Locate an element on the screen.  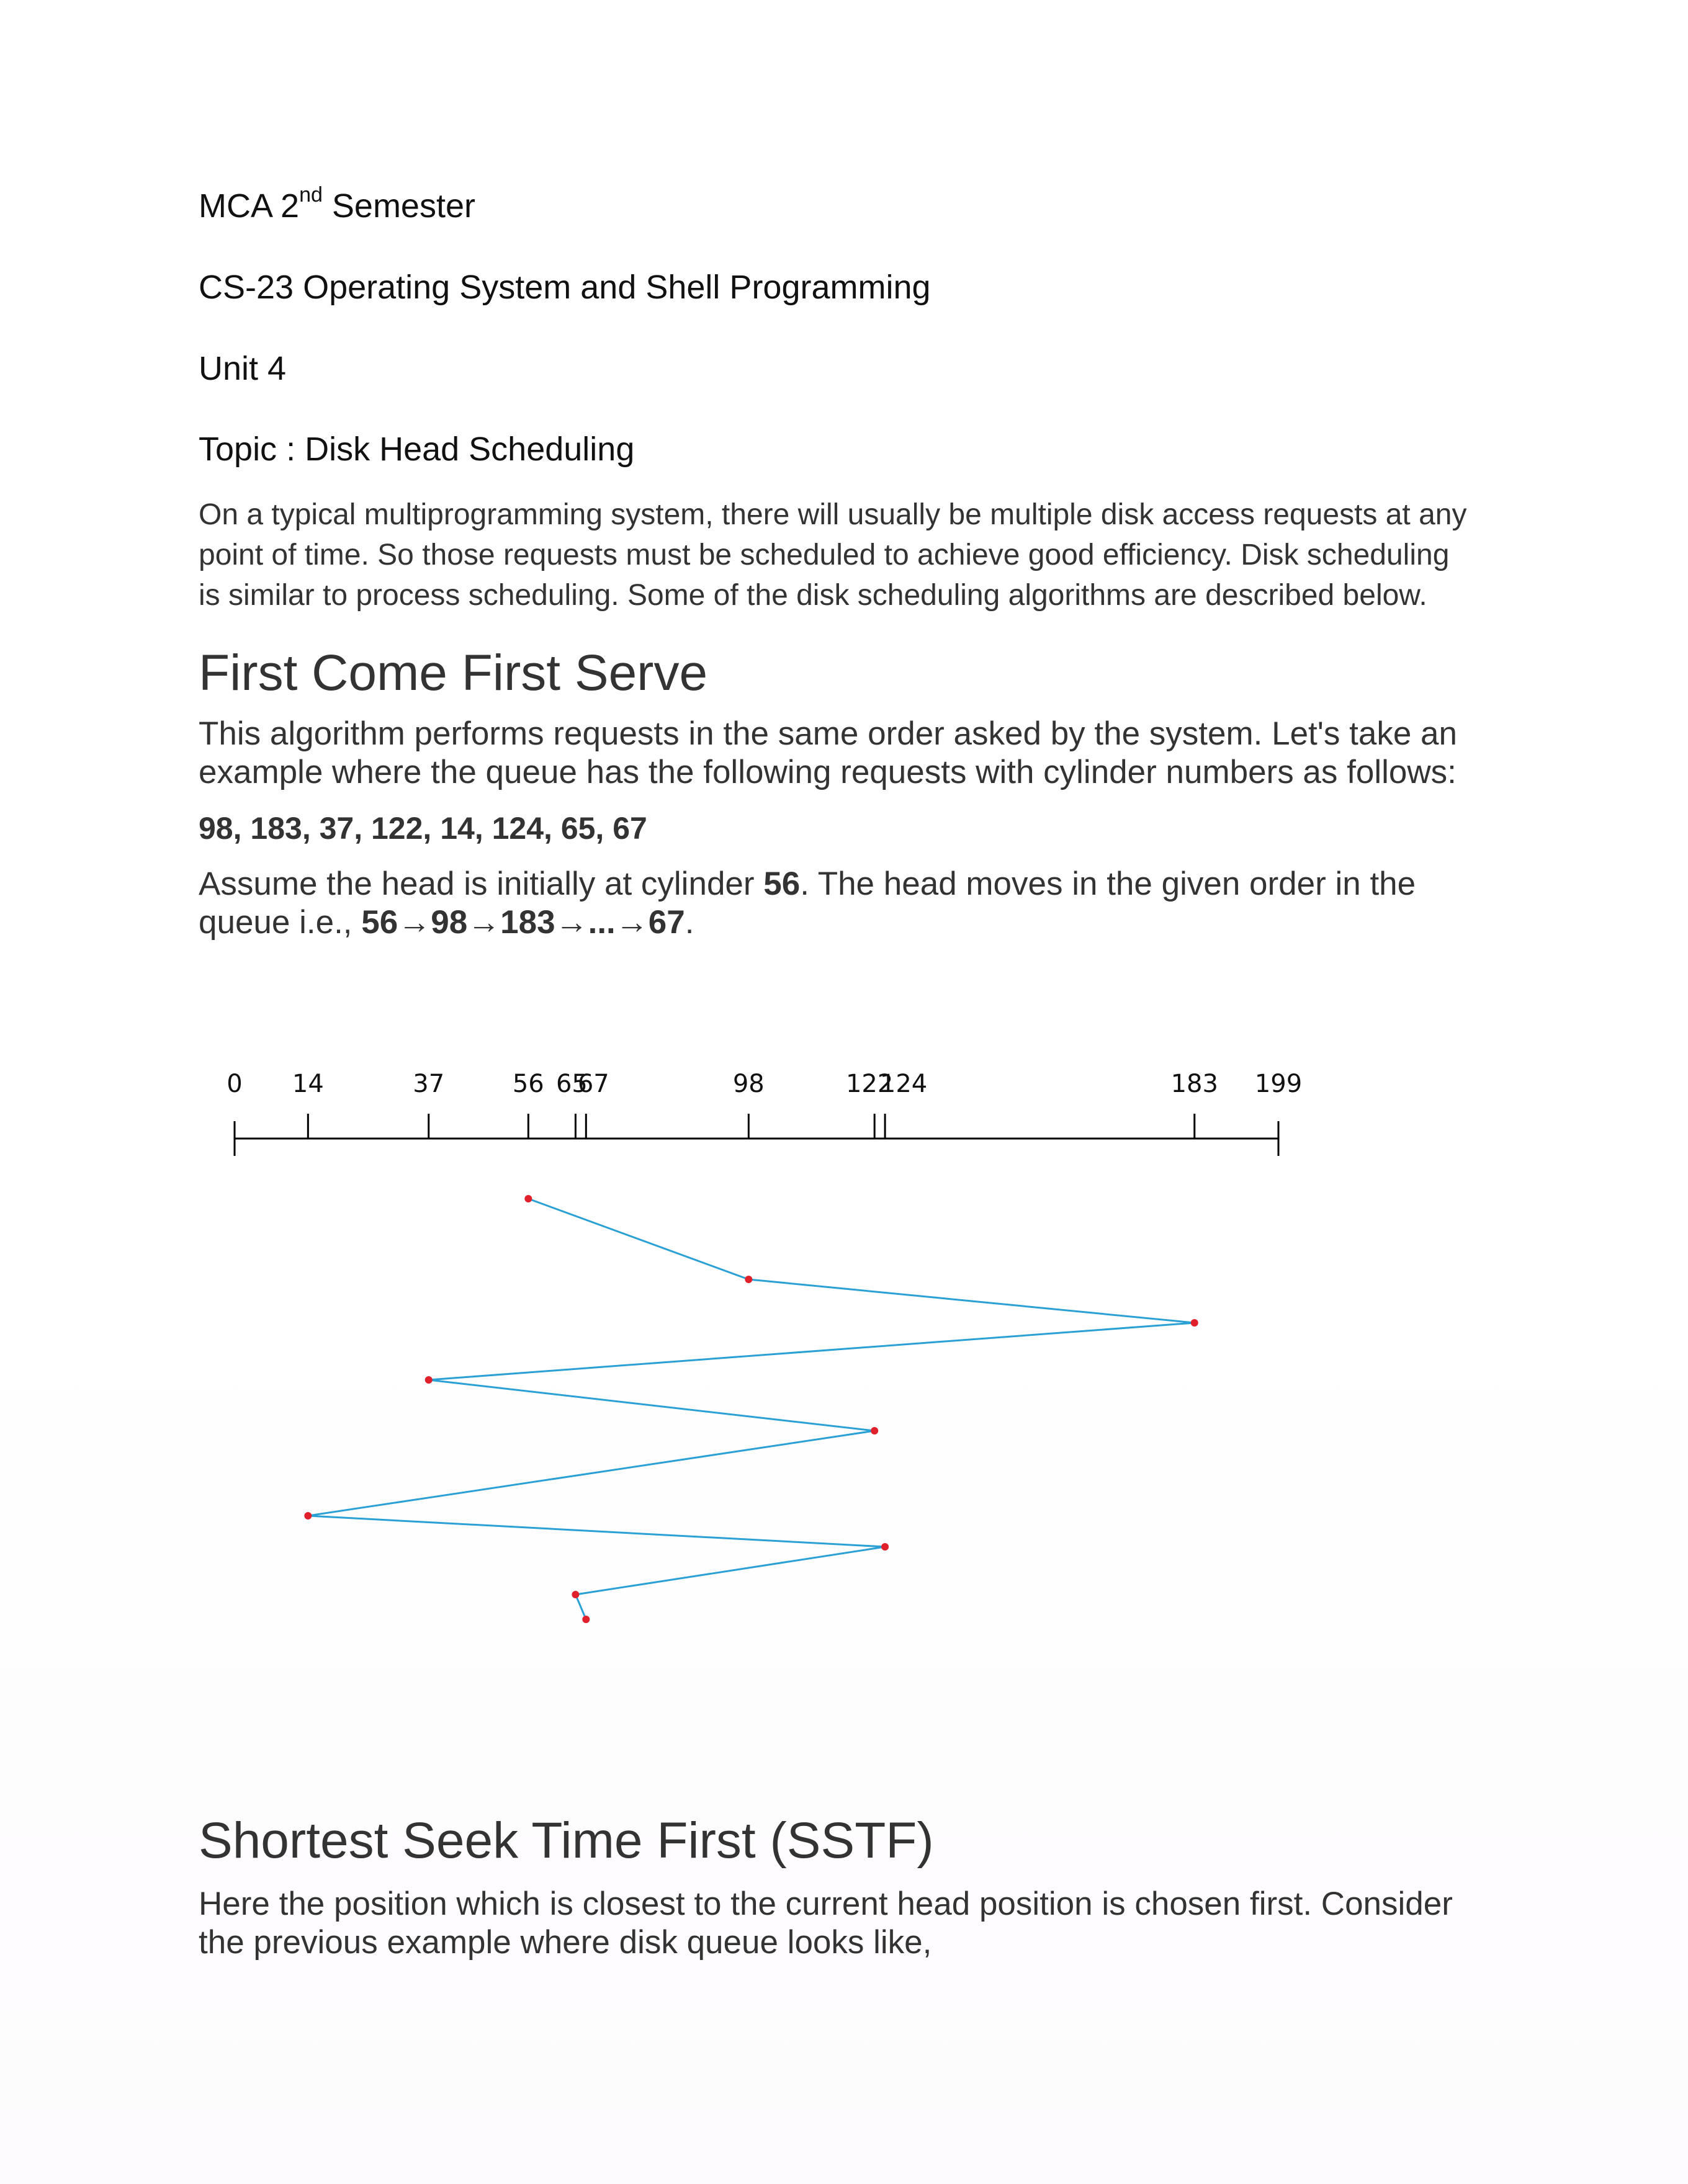
assume-path: 56→98→183→...→67 is located at coordinates (523, 922).